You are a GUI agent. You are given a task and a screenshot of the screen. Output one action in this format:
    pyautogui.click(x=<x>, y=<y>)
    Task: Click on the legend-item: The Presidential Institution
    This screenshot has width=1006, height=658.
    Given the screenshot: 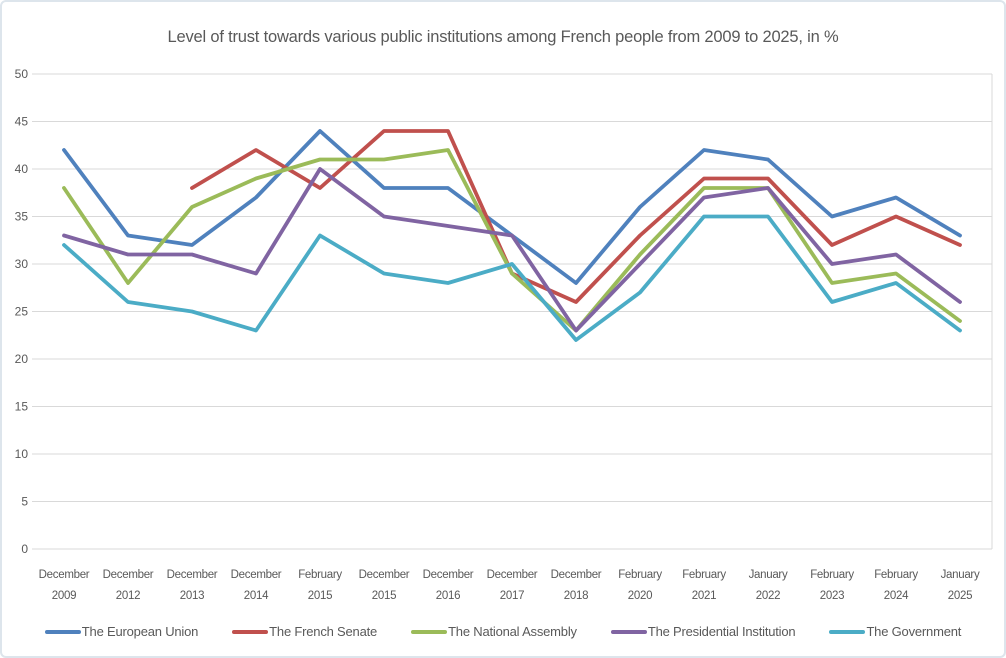 What is the action you would take?
    pyautogui.click(x=703, y=631)
    